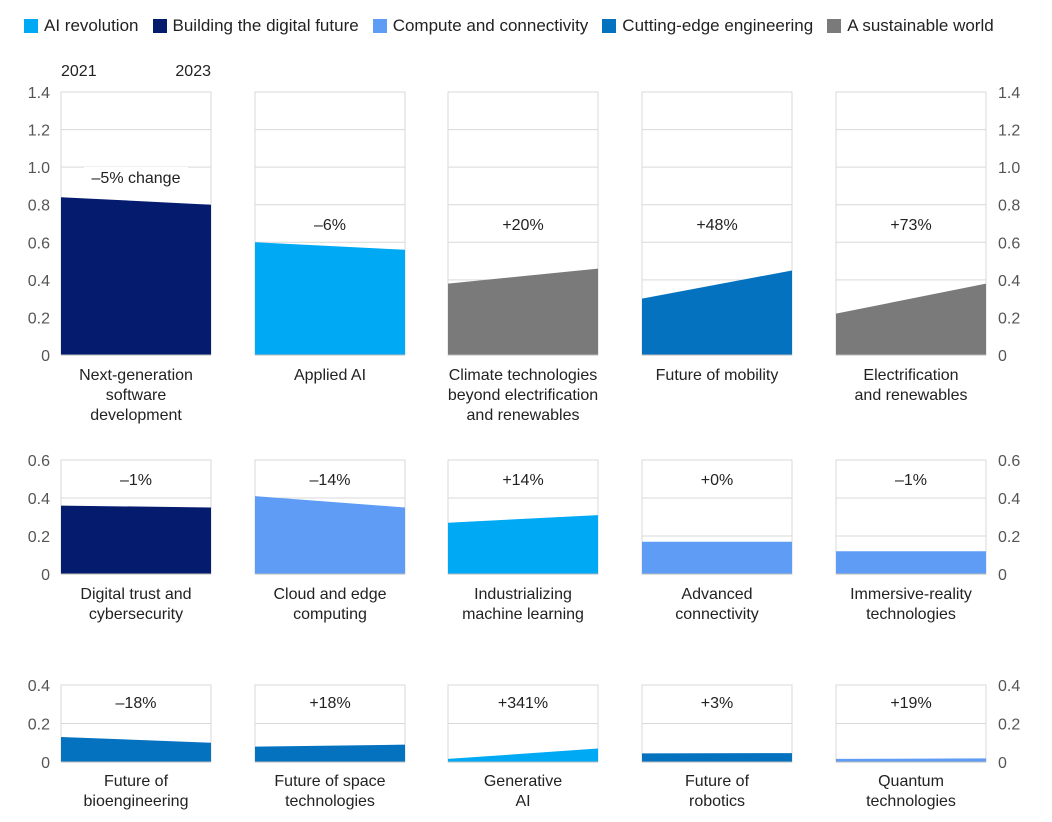  I want to click on panel-label: beyond electrification, so click(523, 395).